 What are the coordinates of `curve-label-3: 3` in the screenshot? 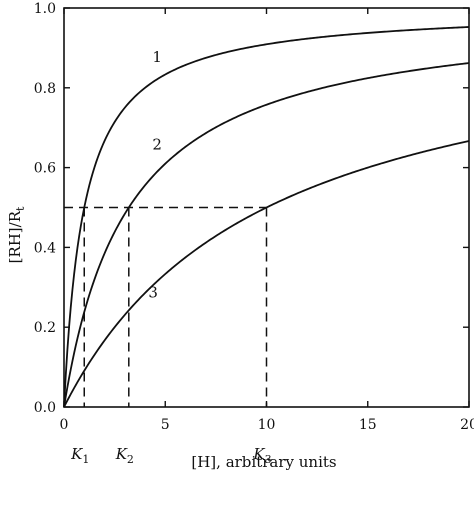 It's located at (153, 292).